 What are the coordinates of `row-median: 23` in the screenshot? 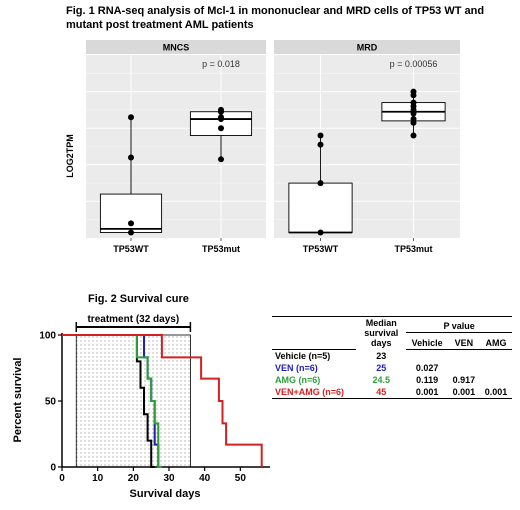 It's located at (381, 355).